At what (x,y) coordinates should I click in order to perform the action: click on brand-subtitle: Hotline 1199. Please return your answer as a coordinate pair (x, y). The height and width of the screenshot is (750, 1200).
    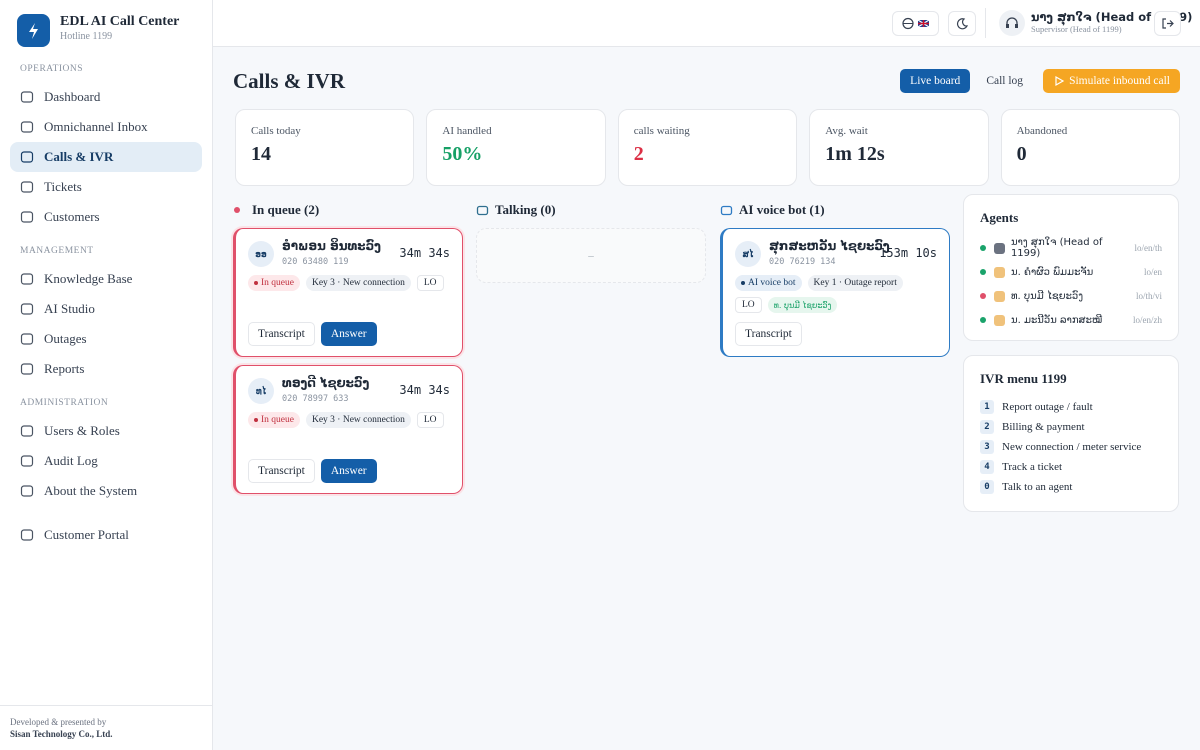
    Looking at the image, I should click on (86, 36).